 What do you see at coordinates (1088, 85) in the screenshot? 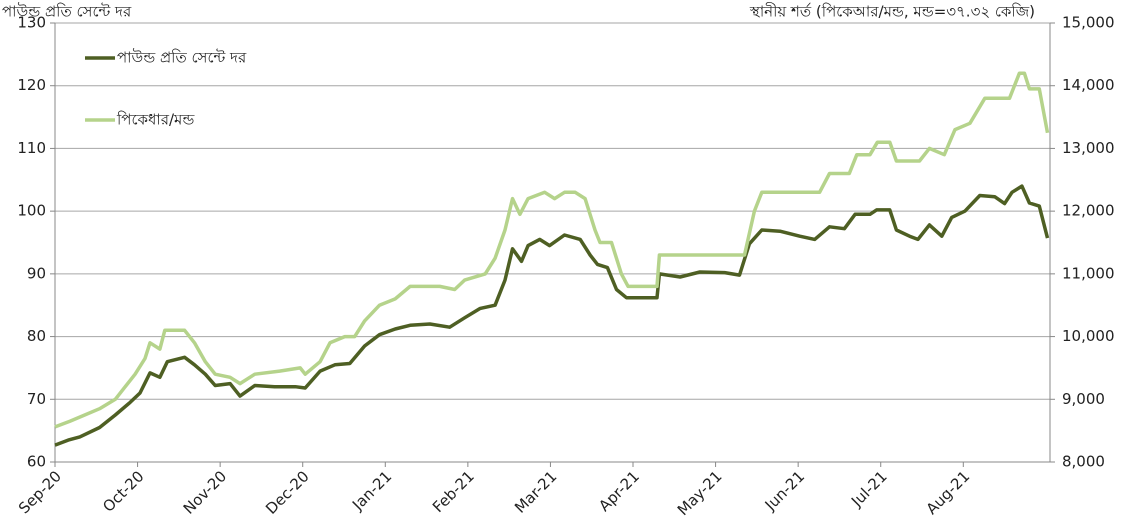
I see `y2-tick-label: 14,000` at bounding box center [1088, 85].